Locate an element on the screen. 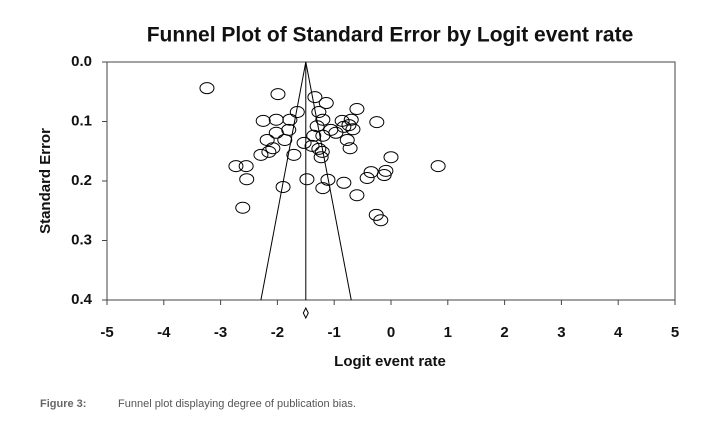 The image size is (720, 426). x-tick-label: 4 is located at coordinates (618, 332).